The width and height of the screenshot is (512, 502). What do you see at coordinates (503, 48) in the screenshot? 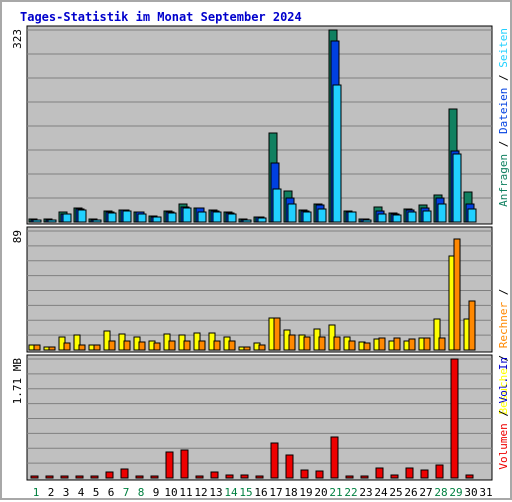
I see `legend-label-seiten: Seiten` at bounding box center [503, 48].